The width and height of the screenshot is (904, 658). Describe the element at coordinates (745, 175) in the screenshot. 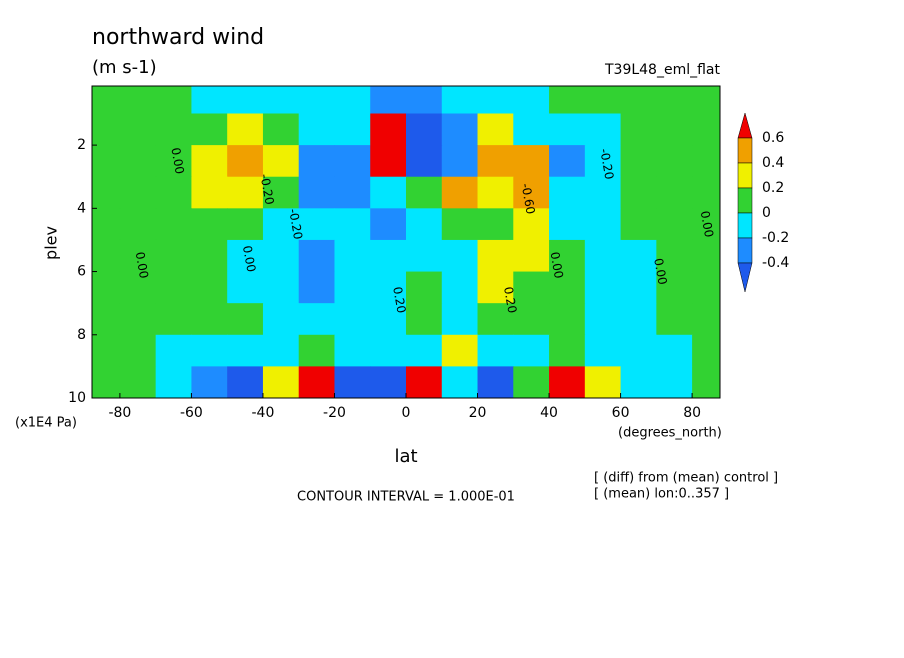

I see `colorbar-swatch` at that location.